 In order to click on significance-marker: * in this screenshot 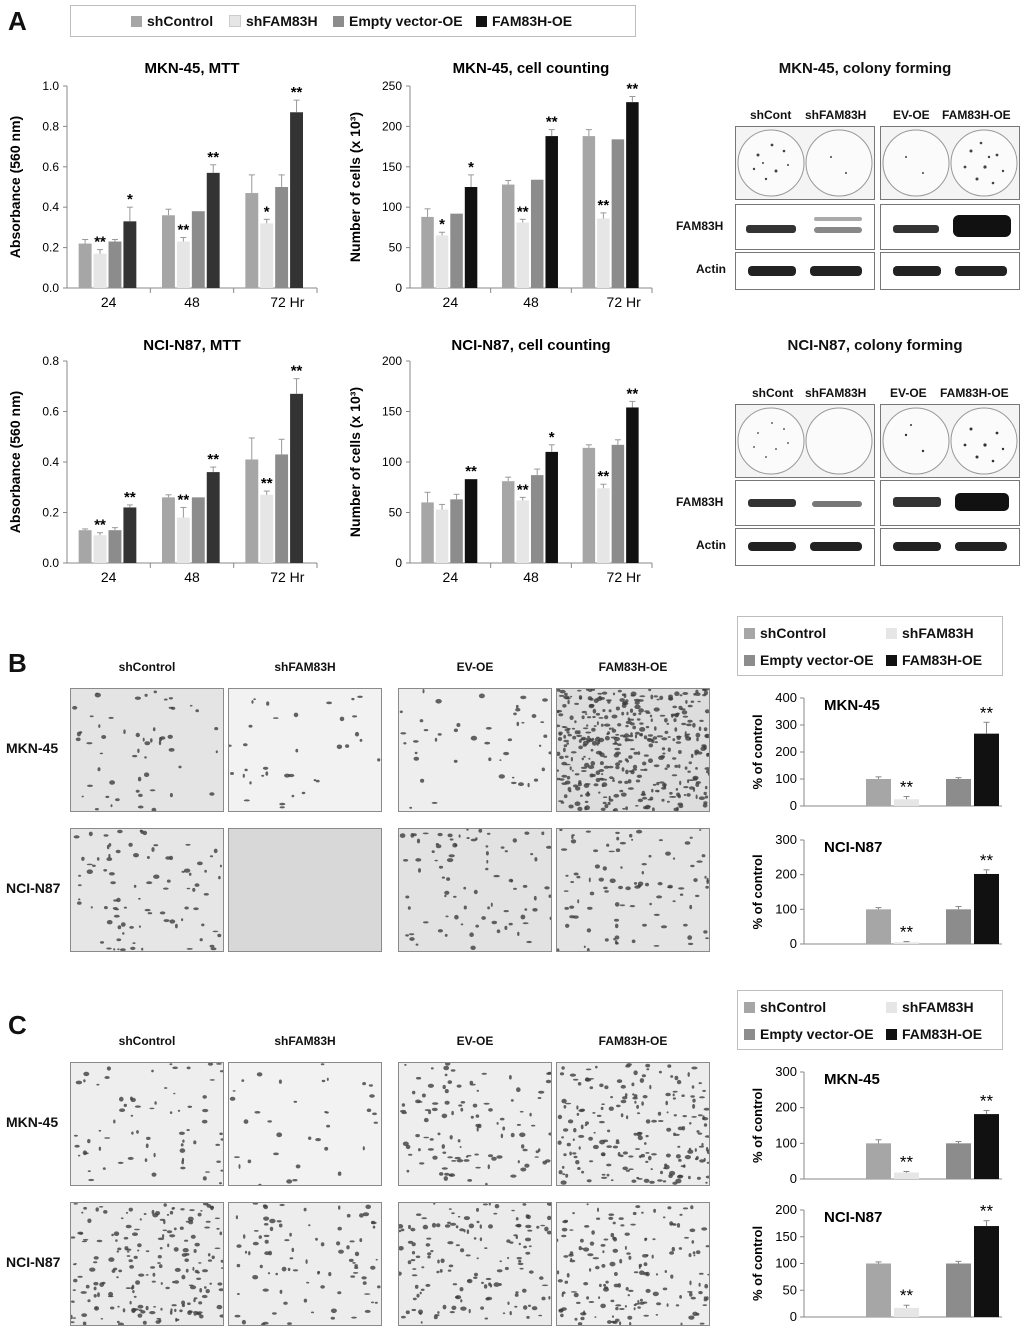, I will do `click(471, 167)`.